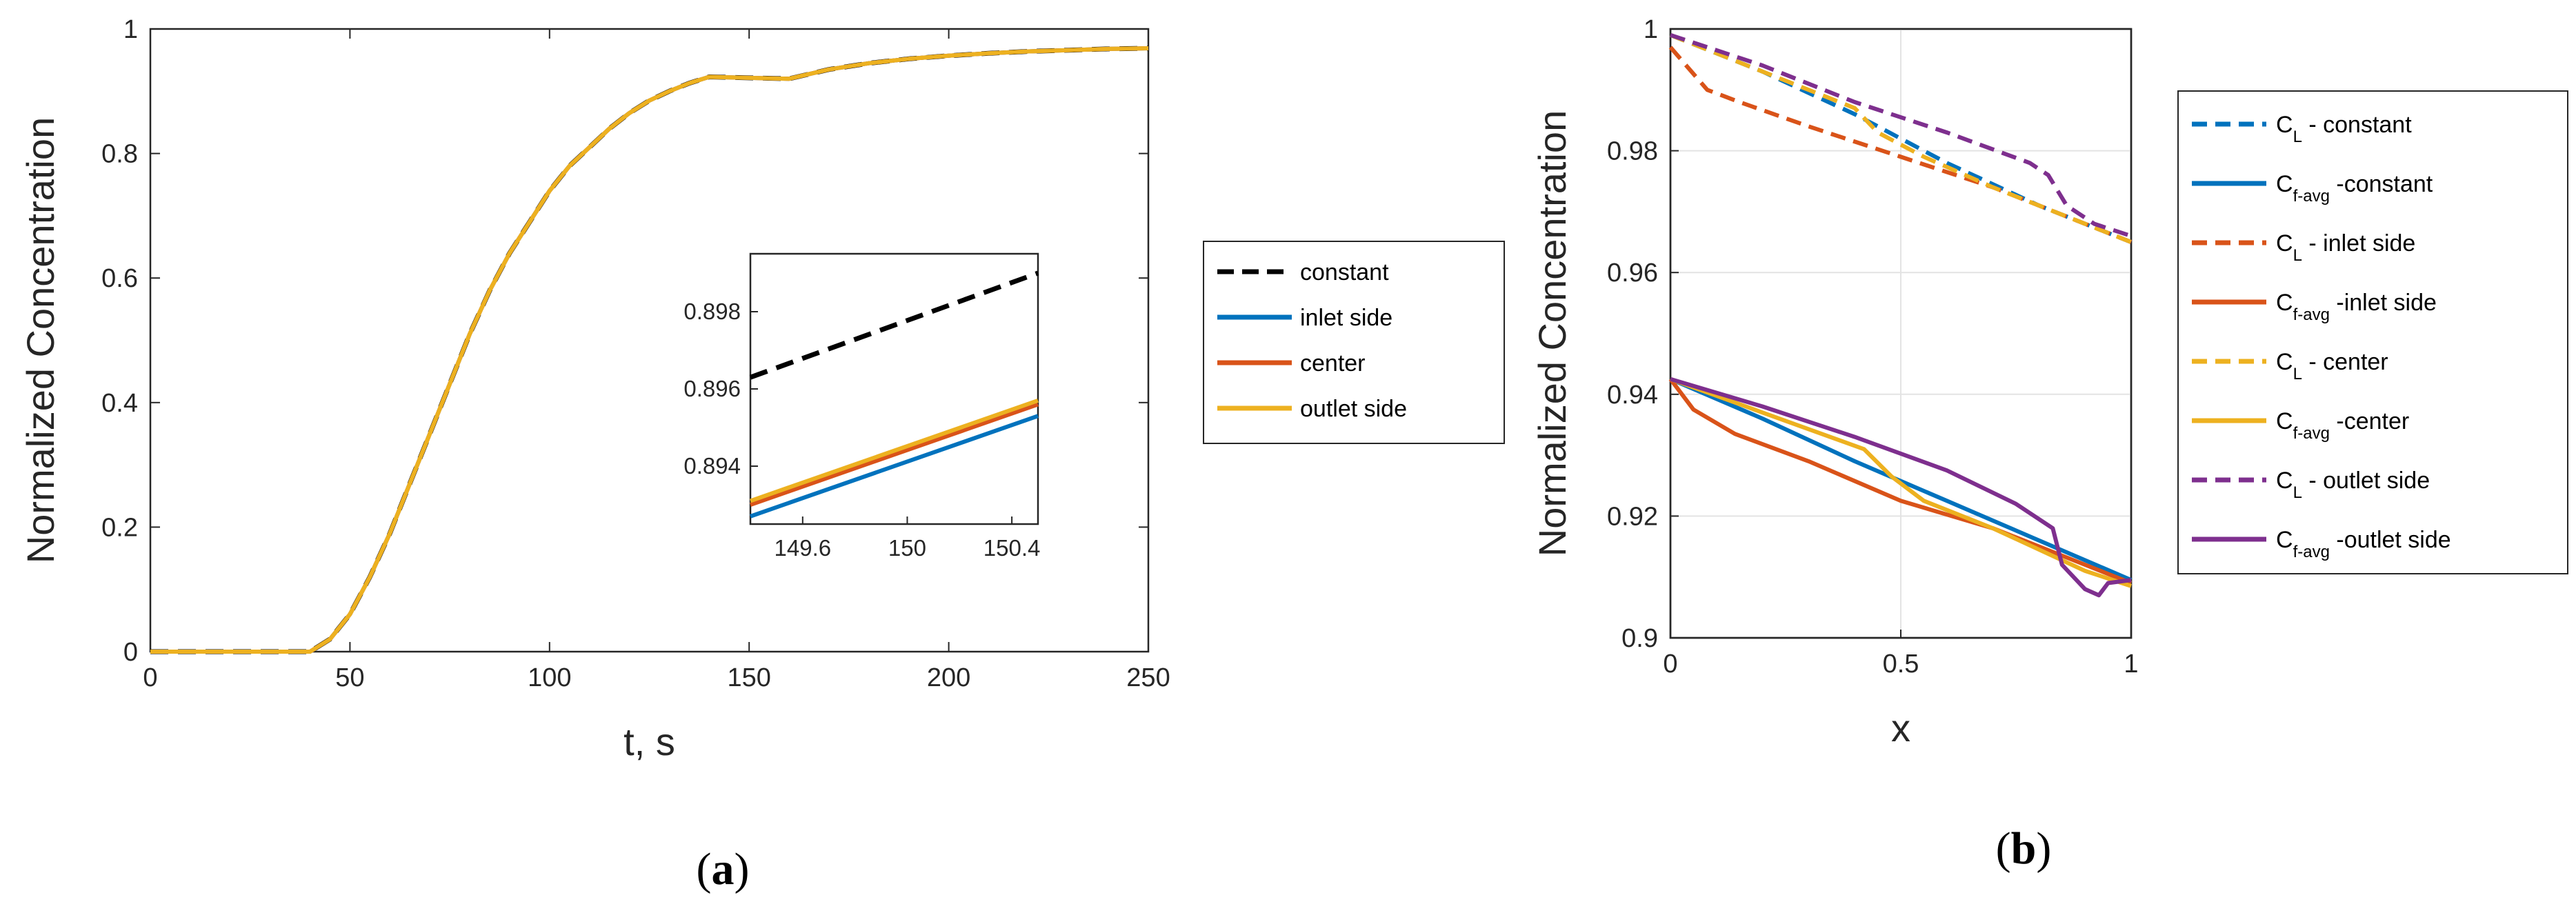 The image size is (2576, 913). I want to click on legend-label-rest: -constant, so click(2381, 184).